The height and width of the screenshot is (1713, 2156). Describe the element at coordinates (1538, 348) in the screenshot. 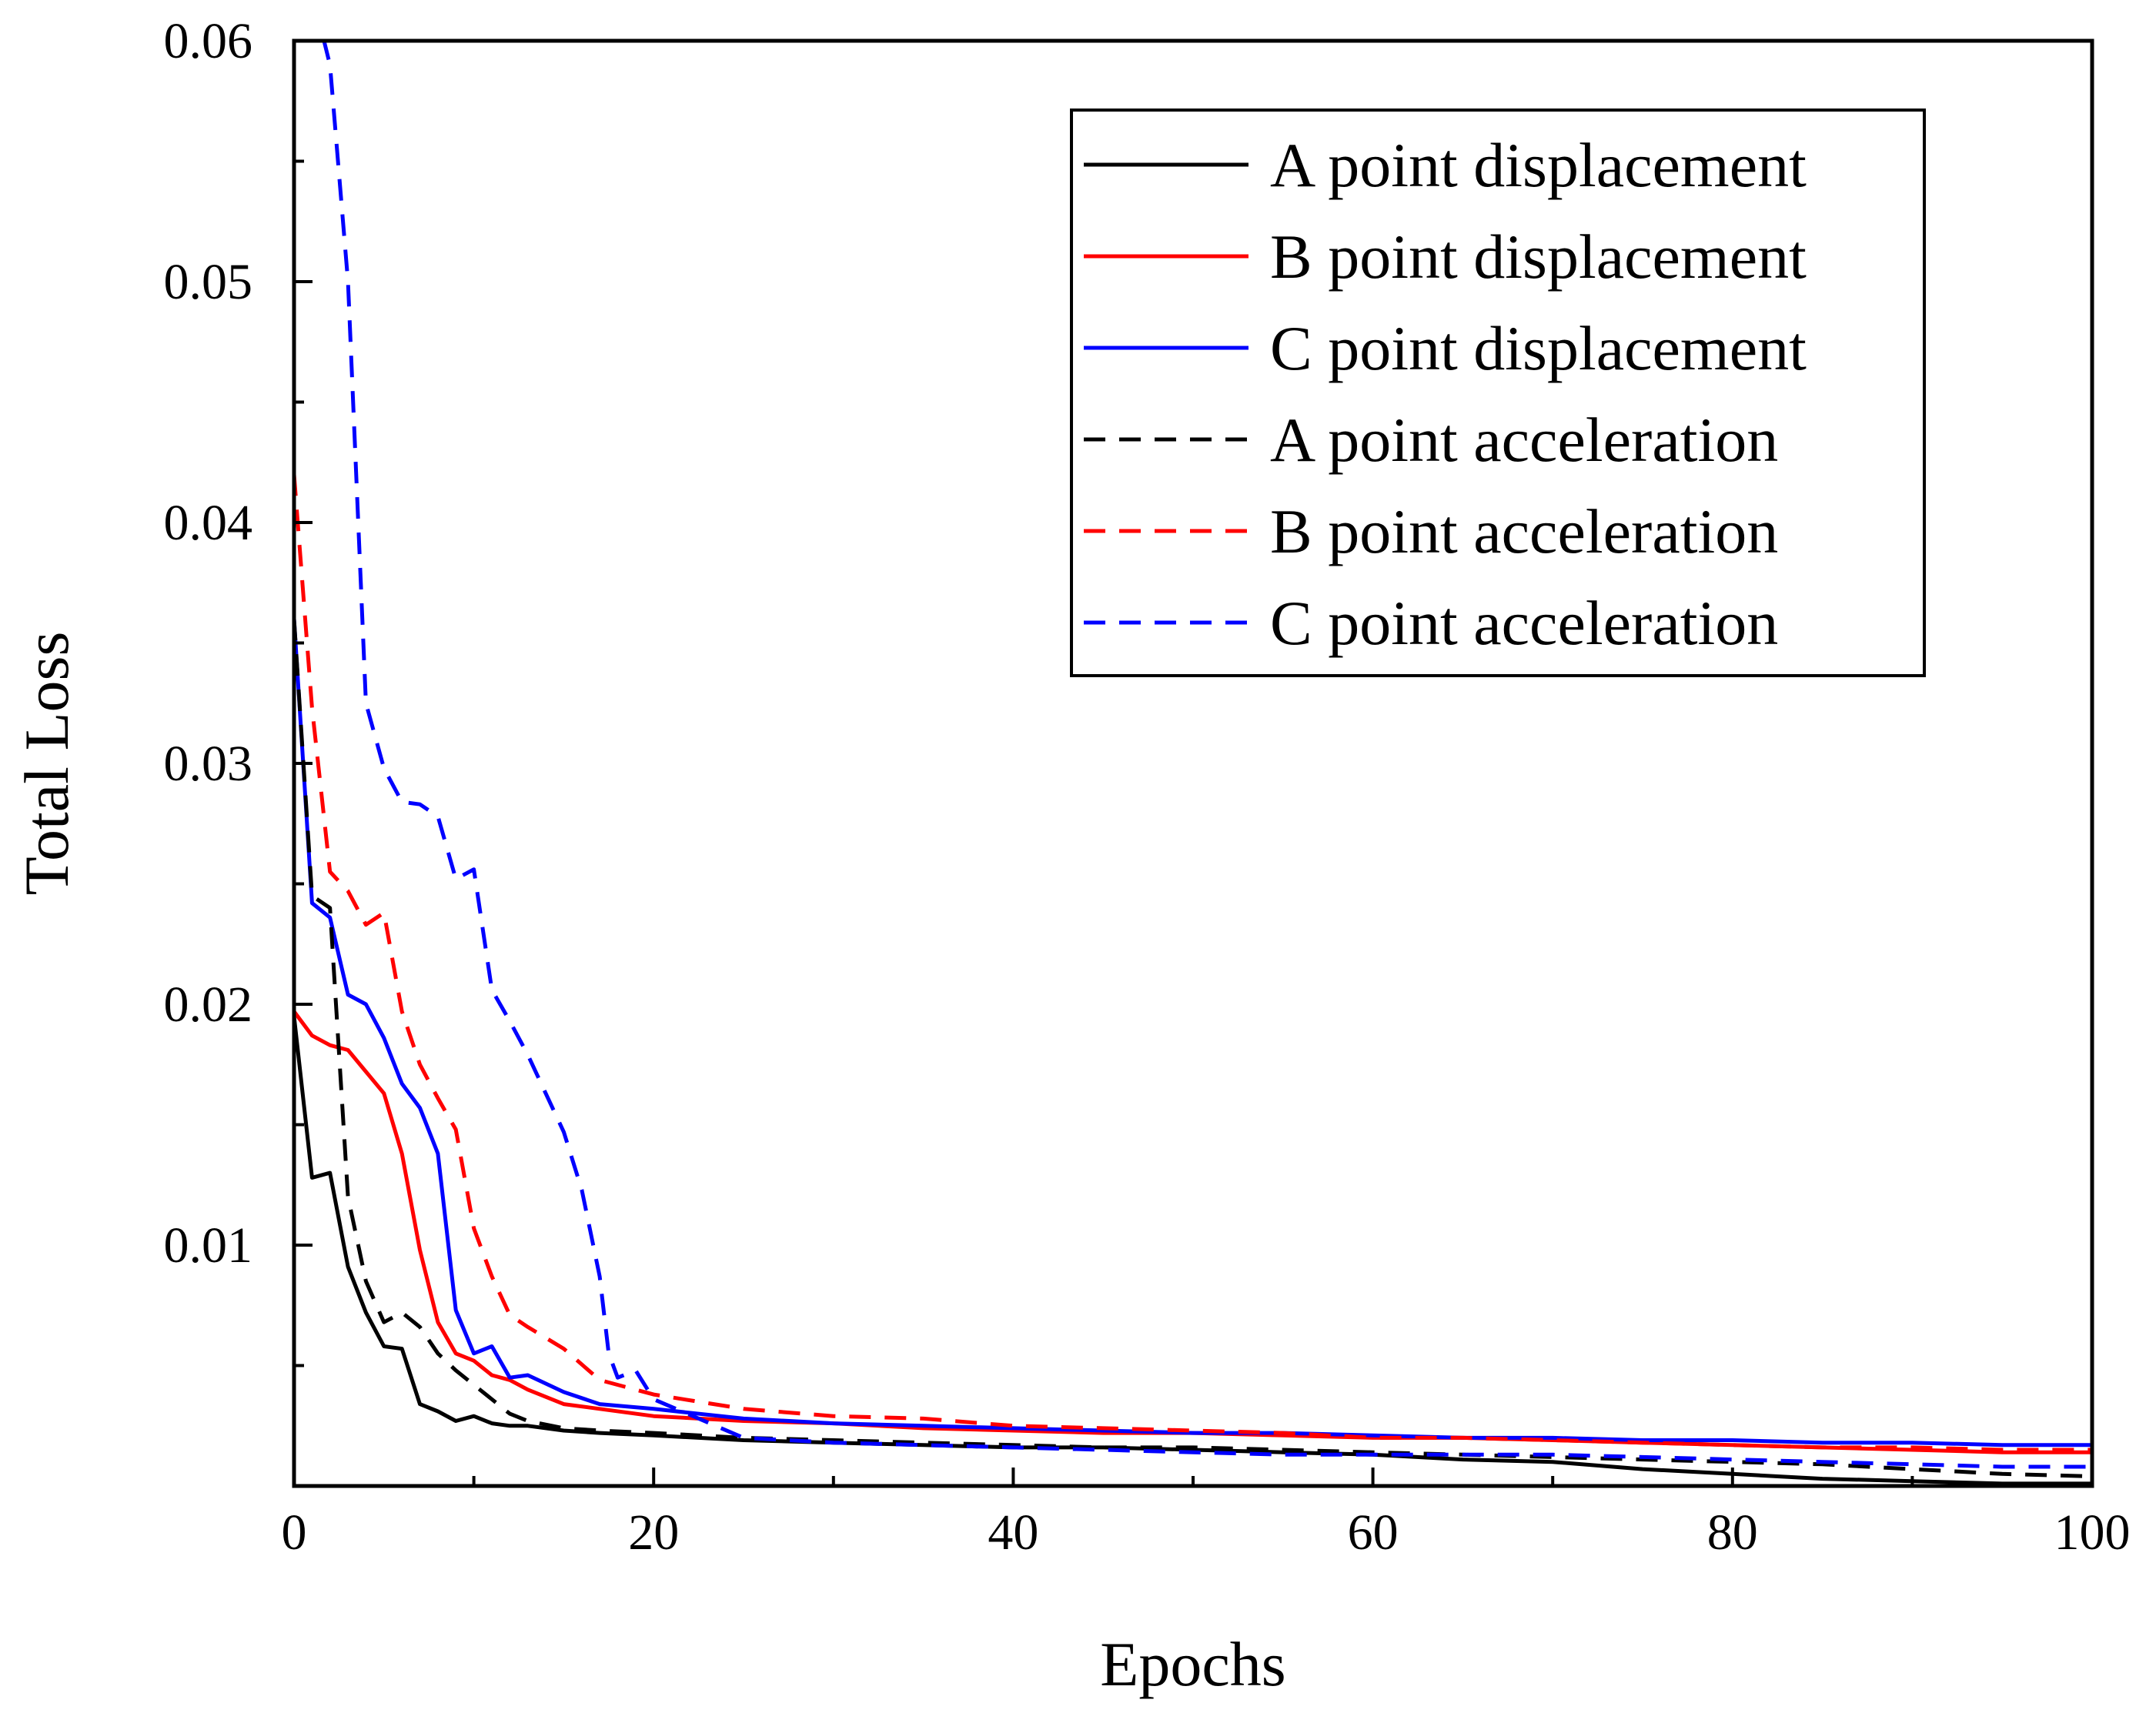

I see `legend-label-c-point-displacement: C point displacement` at that location.